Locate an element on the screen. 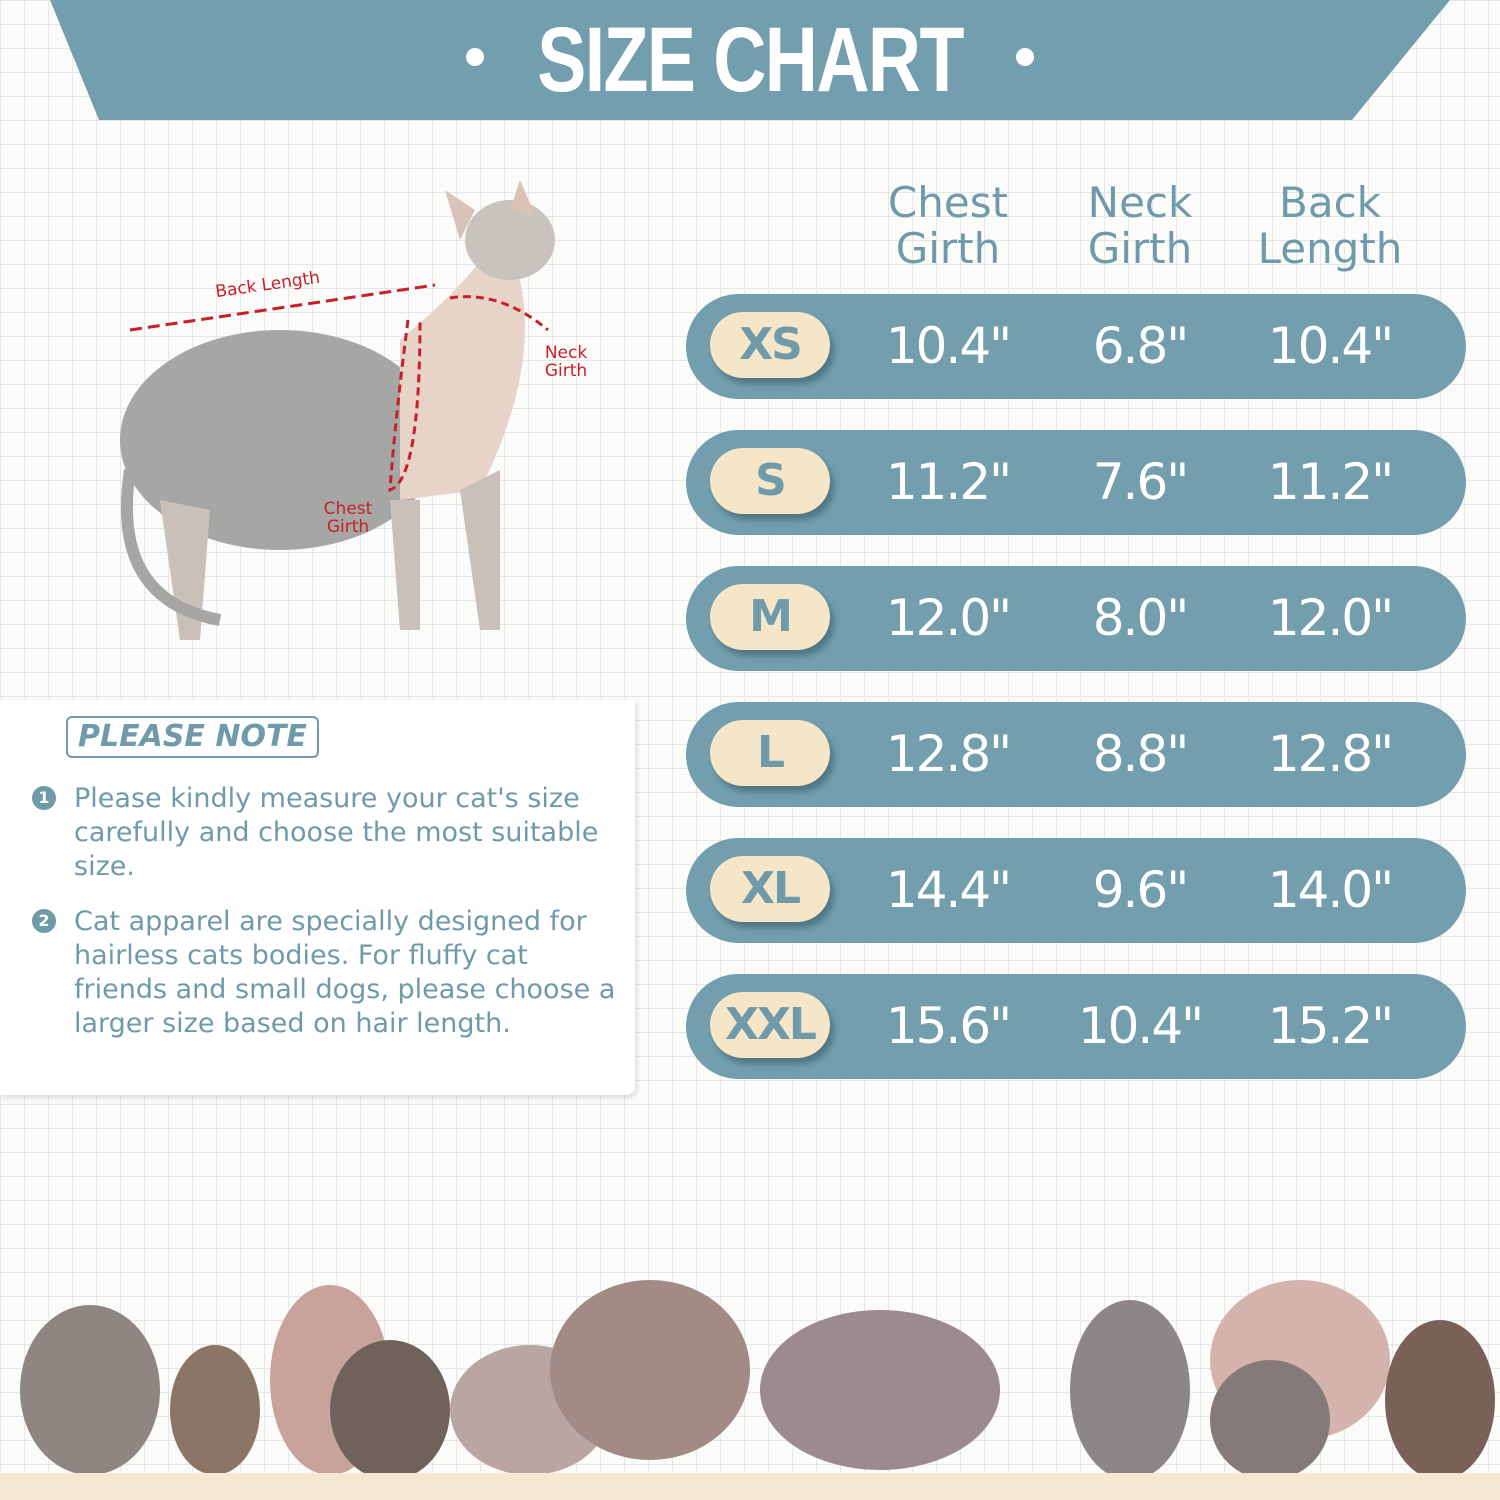 Image resolution: width=1500 pixels, height=1500 pixels. size-row-xxl: XXL 15.6" 10.4" 15.2" is located at coordinates (1076, 1026).